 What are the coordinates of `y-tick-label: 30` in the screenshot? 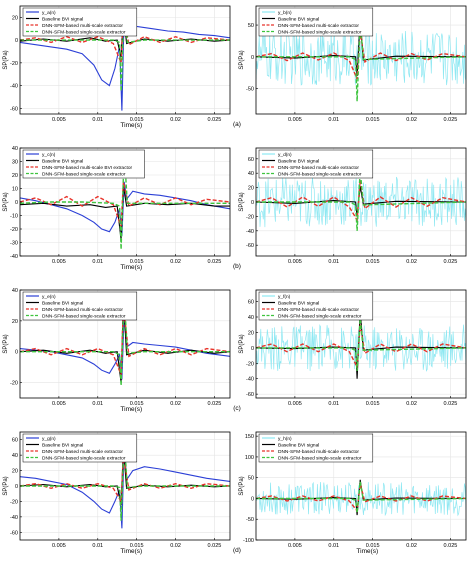 It's located at (15, 163).